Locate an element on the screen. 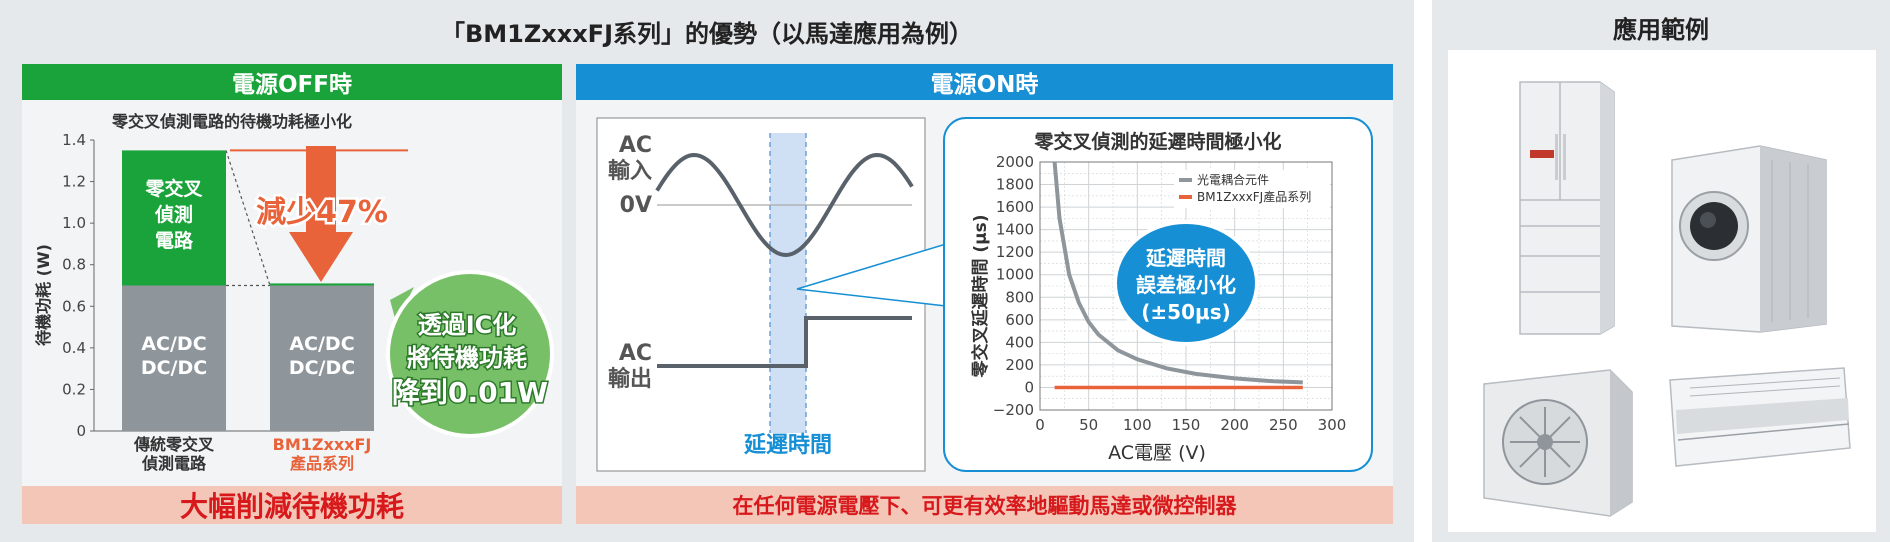  delay-y-tick-label: 1200 is located at coordinates (1015, 252).